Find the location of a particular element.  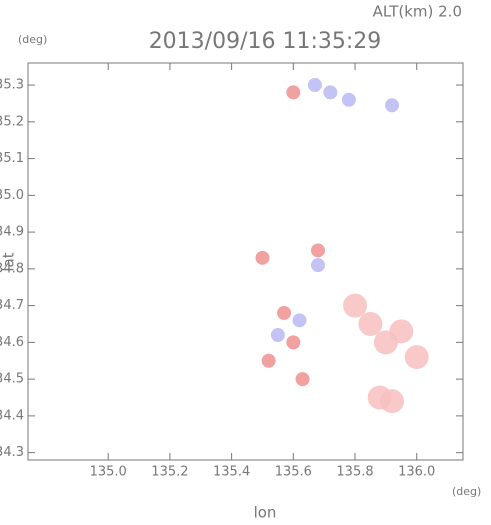

y-tick-label: 34.8 is located at coordinates (12, 268).